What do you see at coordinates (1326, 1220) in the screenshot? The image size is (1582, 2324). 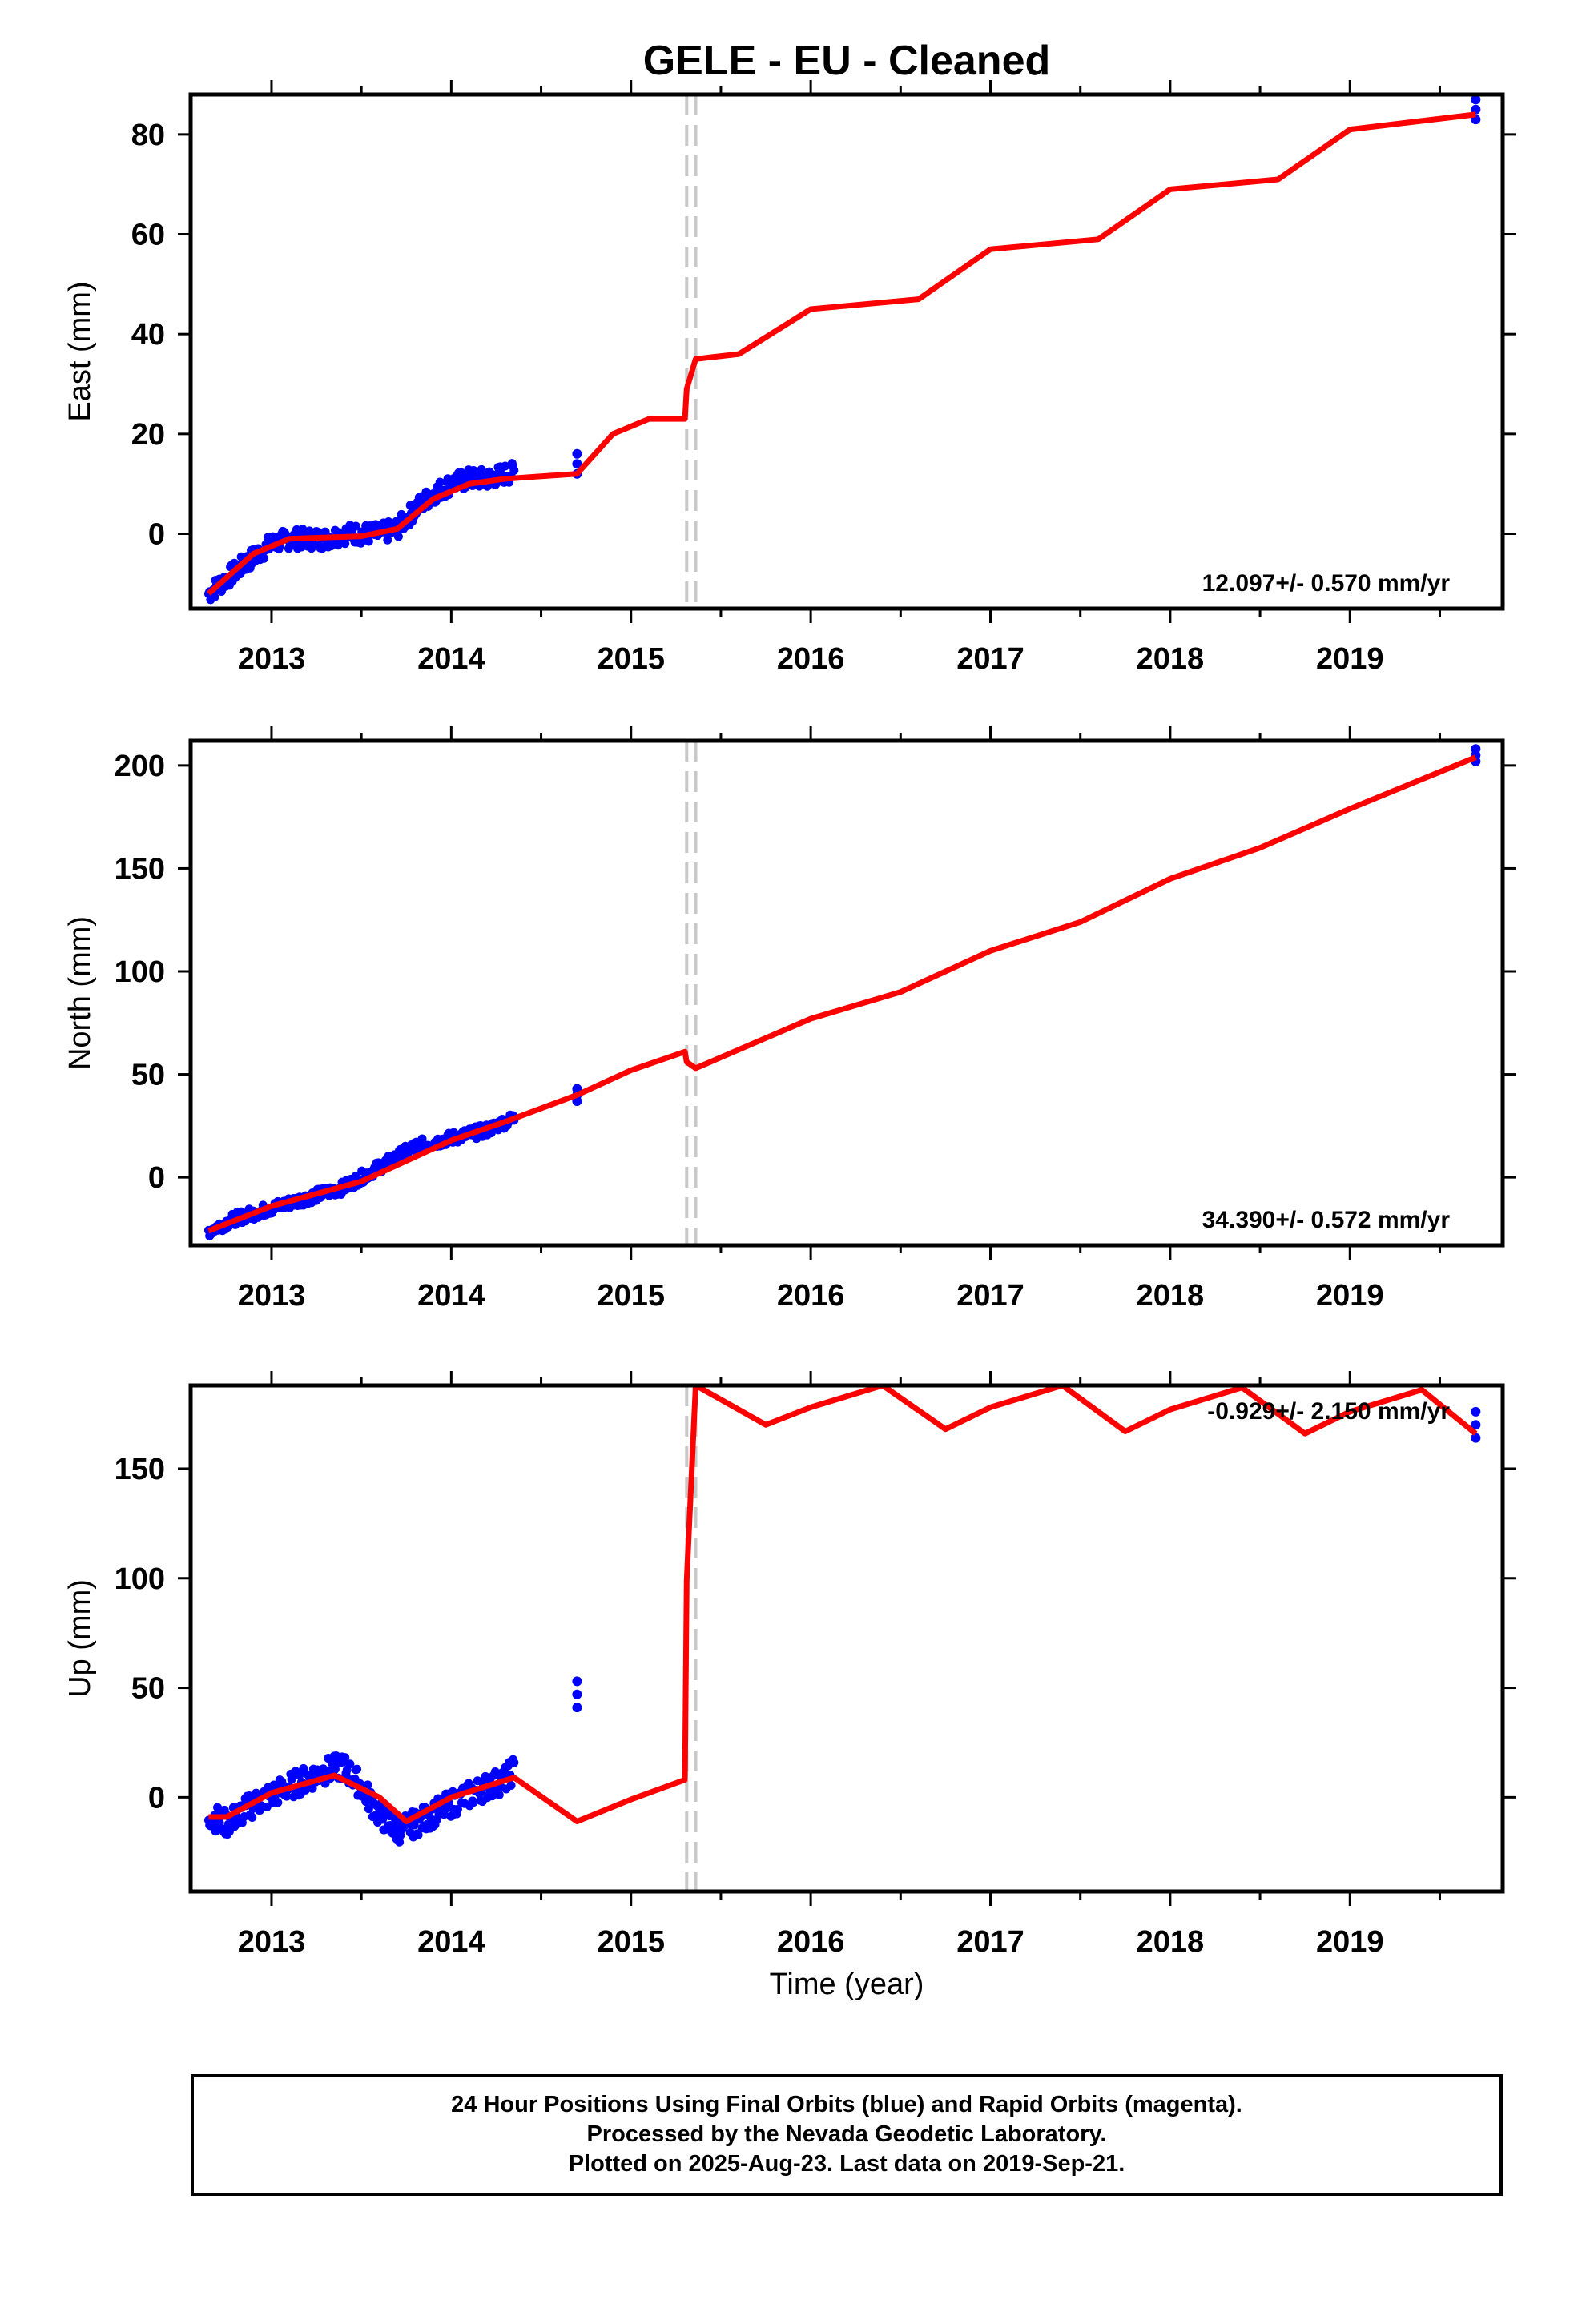 I see `rate-label: 34.390+/- 0.572 mm/yr` at bounding box center [1326, 1220].